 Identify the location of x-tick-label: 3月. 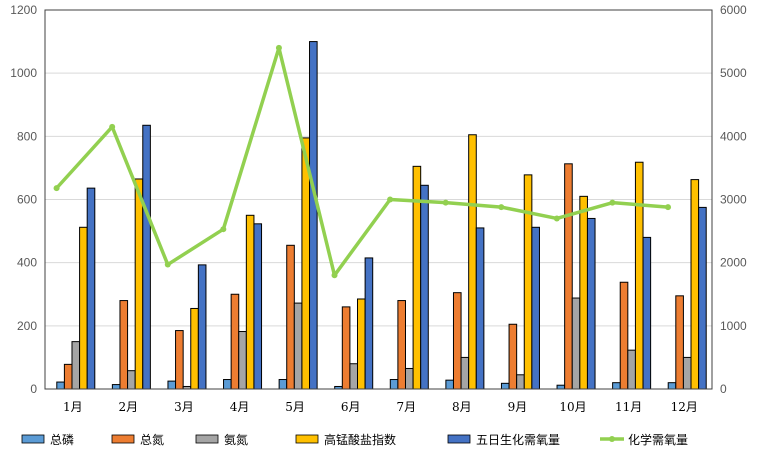
(184, 407).